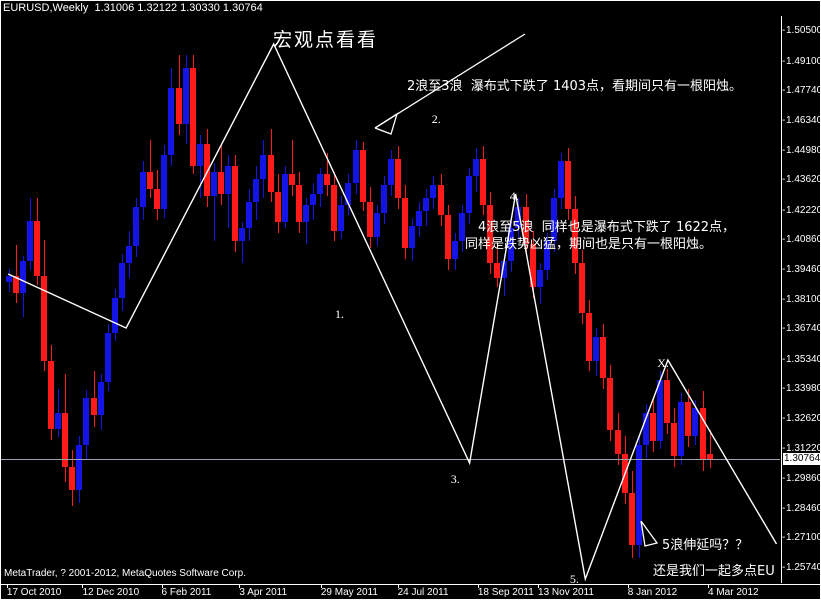 The height and width of the screenshot is (600, 821). I want to click on annotation-note-2-line-2: 同样是跌势凶猛，期间也是只有一根阳烛。, so click(589, 244).